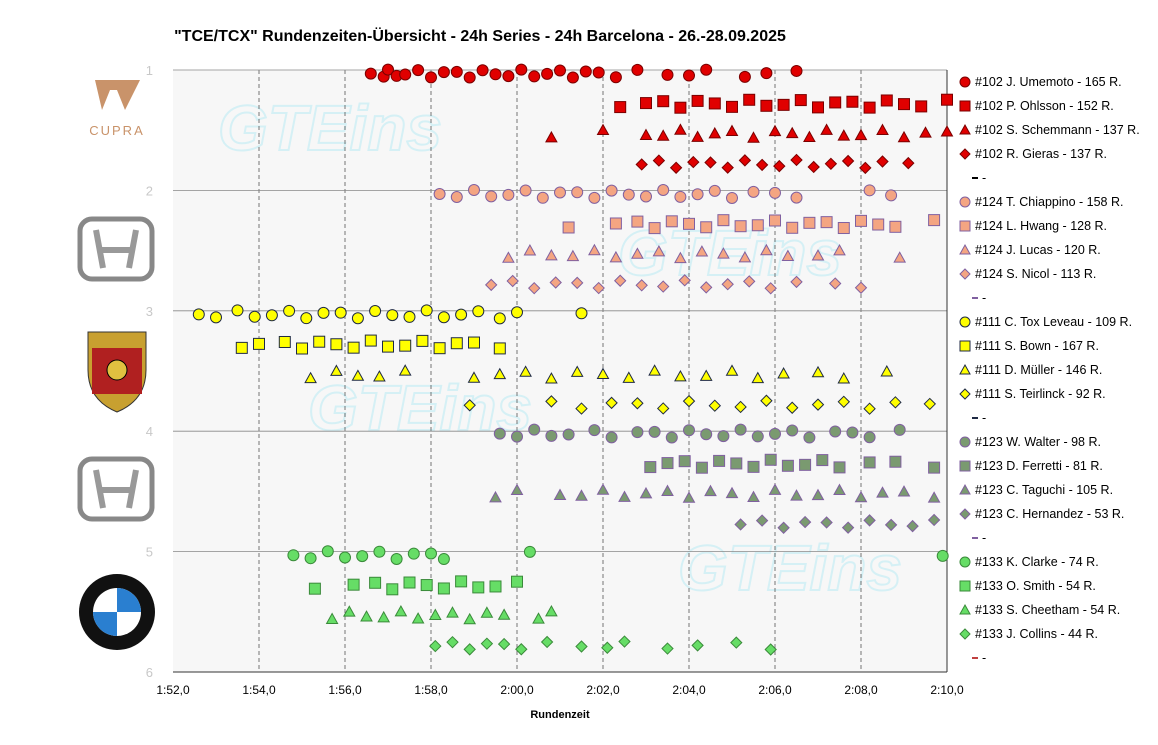 The width and height of the screenshot is (1158, 745). Describe the element at coordinates (149, 311) in the screenshot. I see `y-tick-label: 3` at that location.